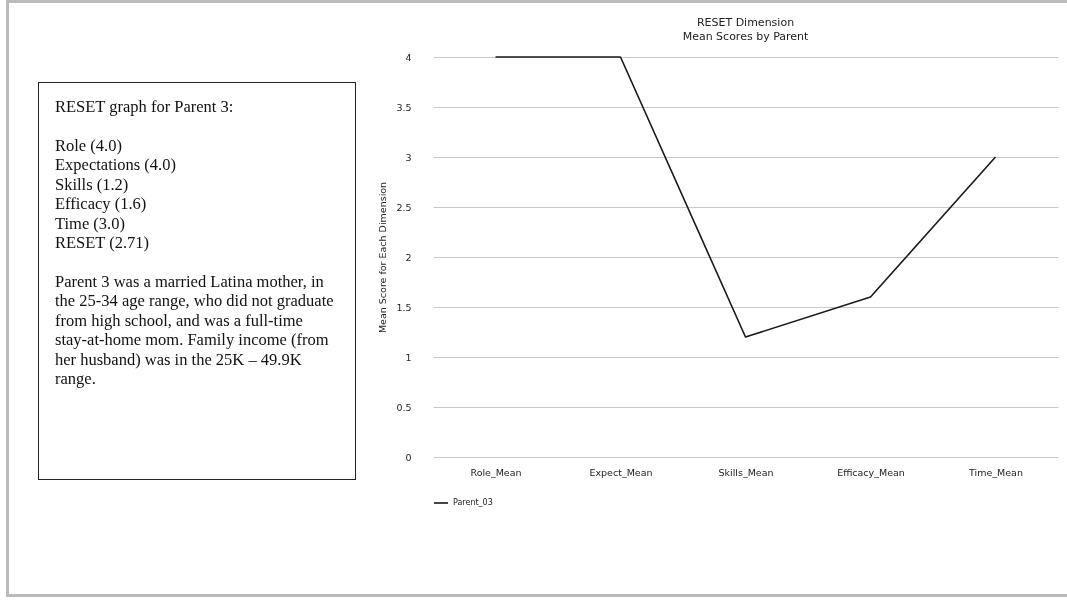 The image size is (1067, 601). Describe the element at coordinates (116, 194) in the screenshot. I see `text: Role (4.0) Expectations (4.0) Skills (1.2) Efficacy (1.6) Time (3.0) RESET (2.71)` at that location.